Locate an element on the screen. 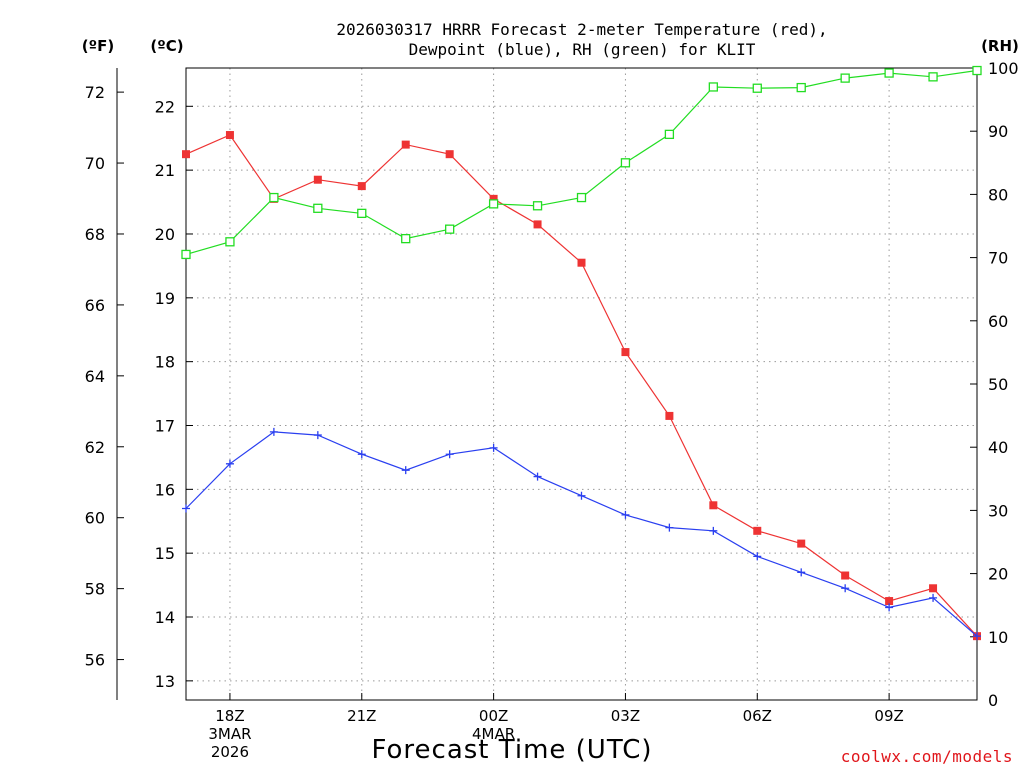  celsius-axis: 13 14 15 16 17 18 19 20 21 22 is located at coordinates (174, 394).